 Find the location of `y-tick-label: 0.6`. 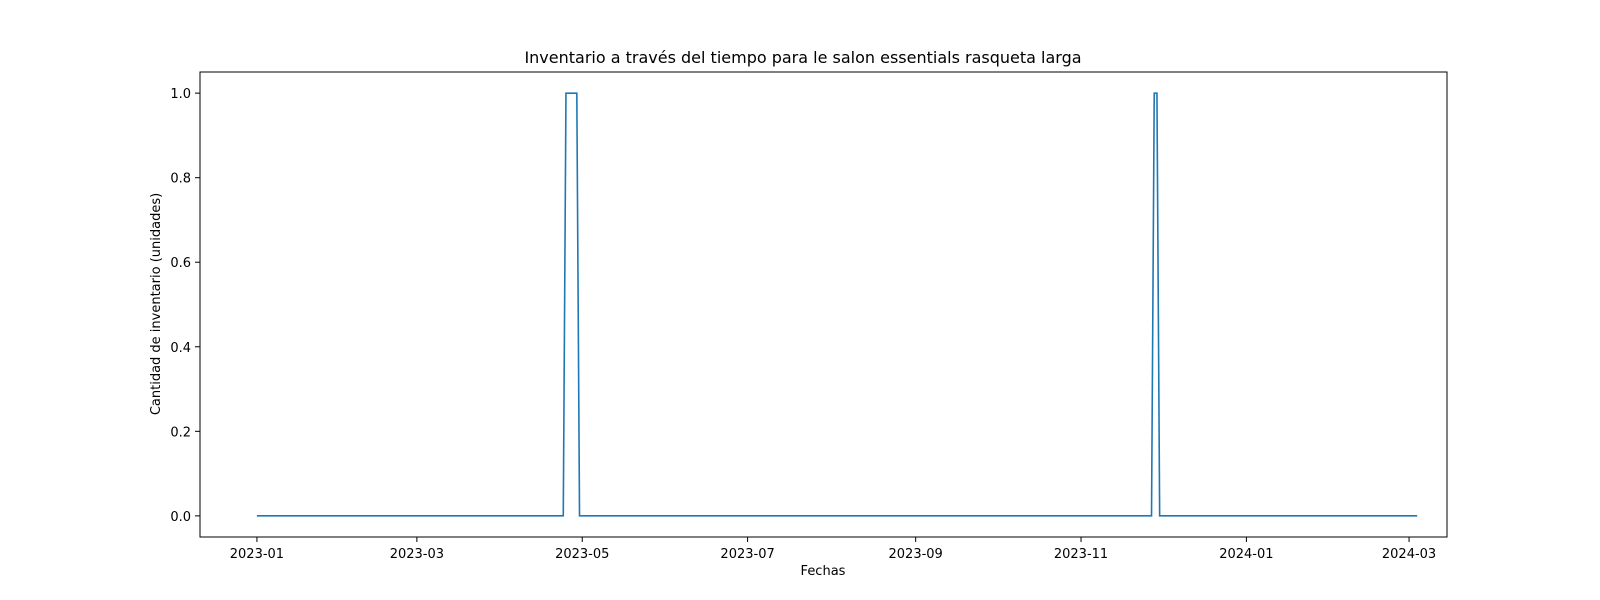

y-tick-label: 0.6 is located at coordinates (180, 263).